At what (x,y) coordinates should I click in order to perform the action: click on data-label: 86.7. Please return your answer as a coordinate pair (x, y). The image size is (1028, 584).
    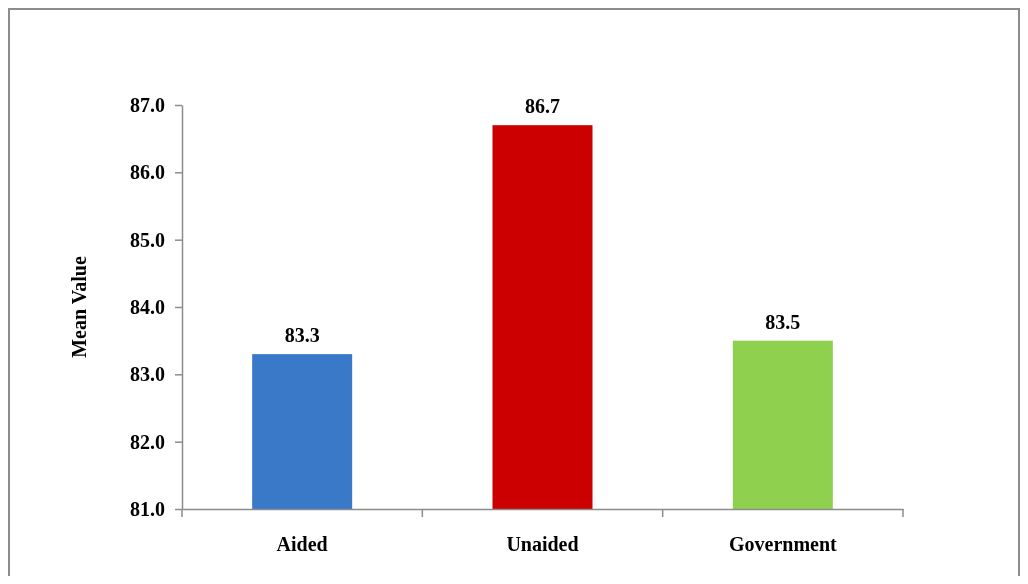
    Looking at the image, I should click on (542, 106).